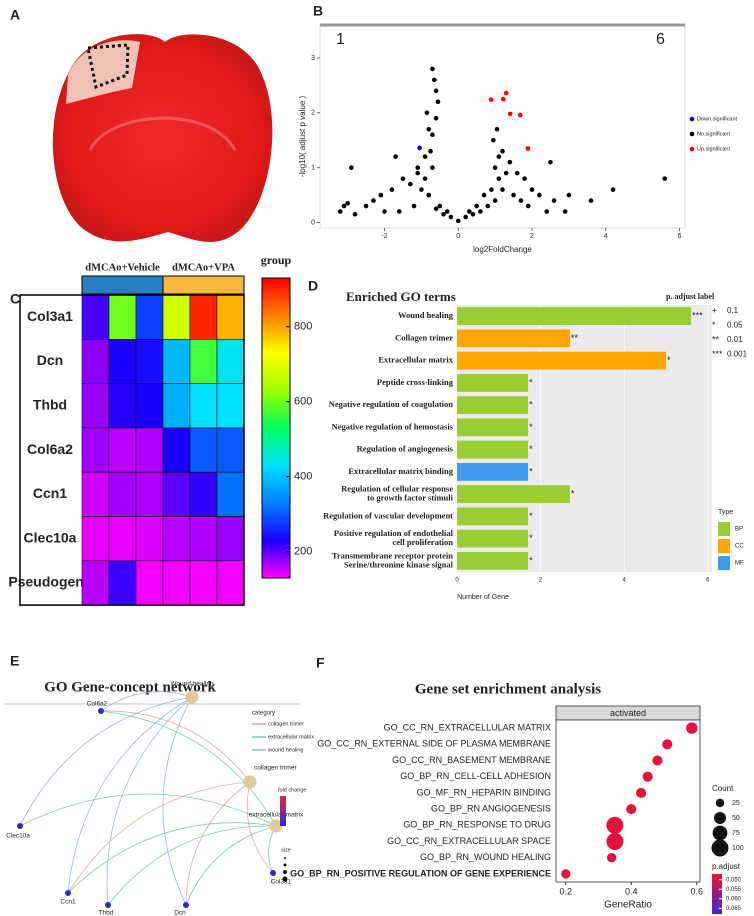  Describe the element at coordinates (302, 136) in the screenshot. I see `y-axis-label: -log10( adjust p value )` at that location.